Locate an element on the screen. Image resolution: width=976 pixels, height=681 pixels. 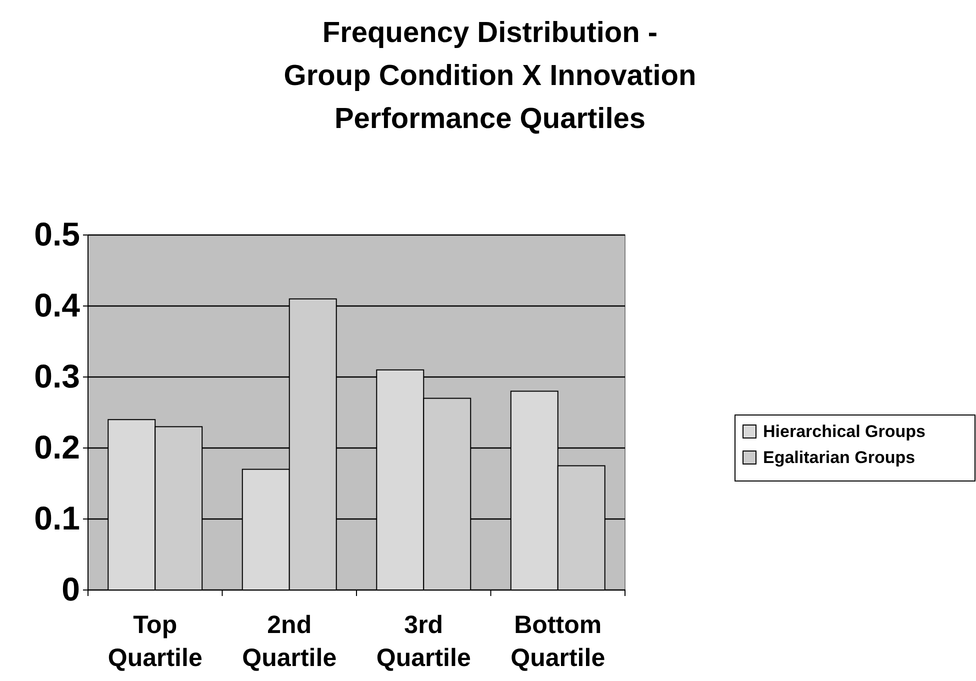
legend-label: Hierarchical Groups is located at coordinates (844, 431).